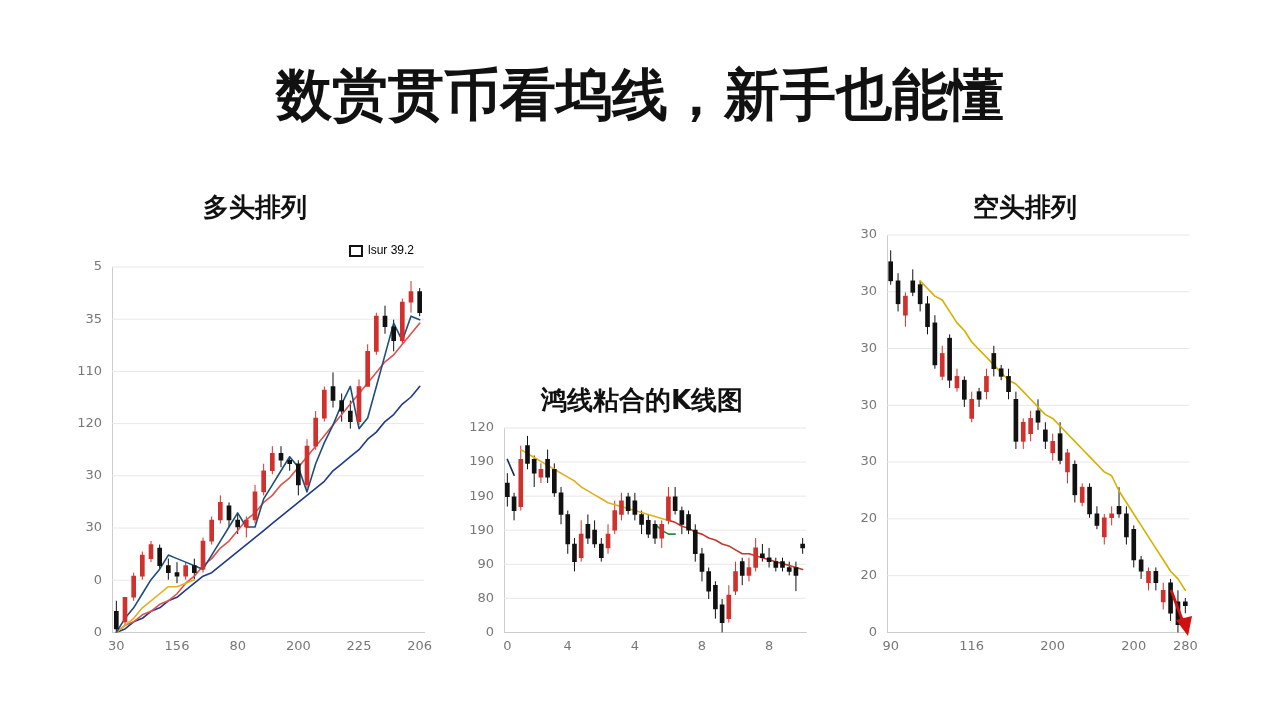 This screenshot has width=1280, height=720. What do you see at coordinates (1185, 645) in the screenshot?
I see `x-tick-label: 280` at bounding box center [1185, 645].